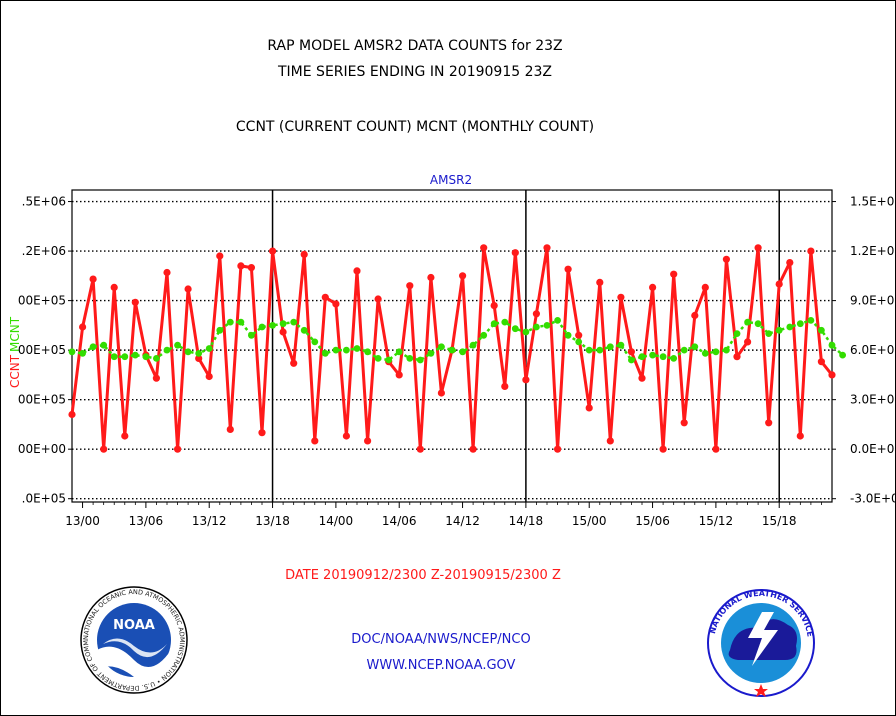 The height and width of the screenshot is (716, 896). Describe the element at coordinates (15, 334) in the screenshot. I see `y-axis-label-mcnt: MCNT` at that location.